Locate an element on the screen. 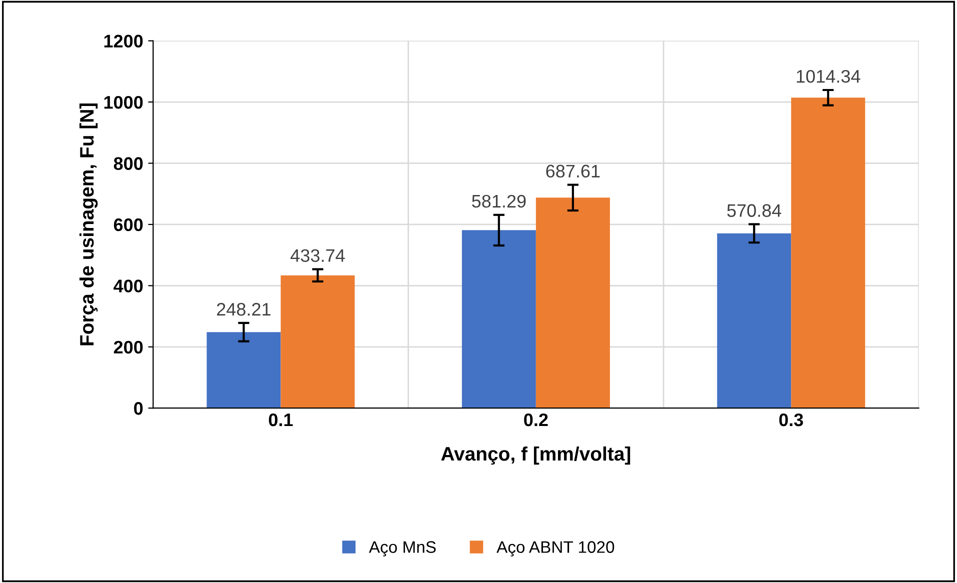  y-axis-title: Força de usinagem, Fu [N] is located at coordinates (88, 224).